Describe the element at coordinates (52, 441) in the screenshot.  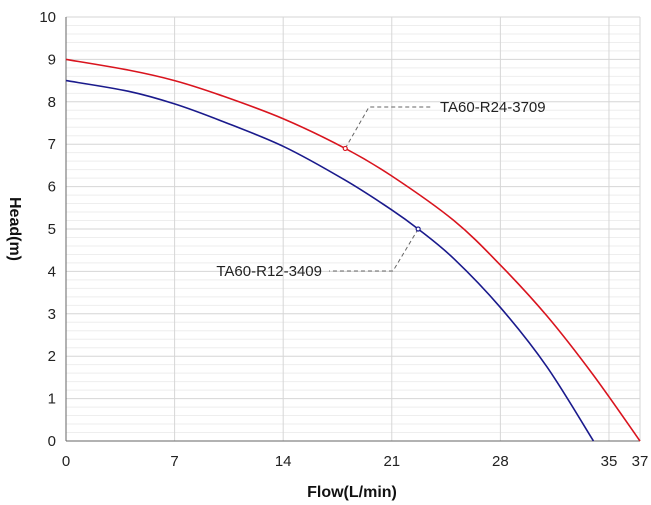
I see `y-tick-label: 0` at that location.